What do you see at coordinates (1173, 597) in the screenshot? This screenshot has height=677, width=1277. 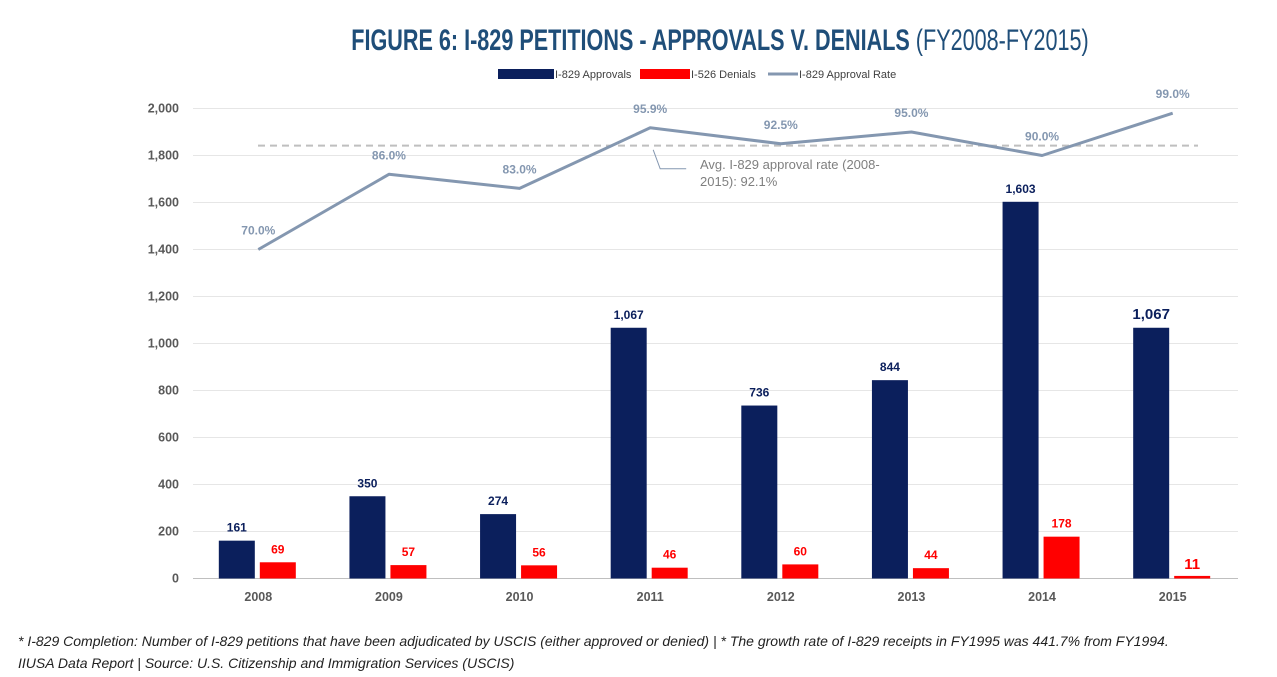 I see `x-tick-label: 2015` at bounding box center [1173, 597].